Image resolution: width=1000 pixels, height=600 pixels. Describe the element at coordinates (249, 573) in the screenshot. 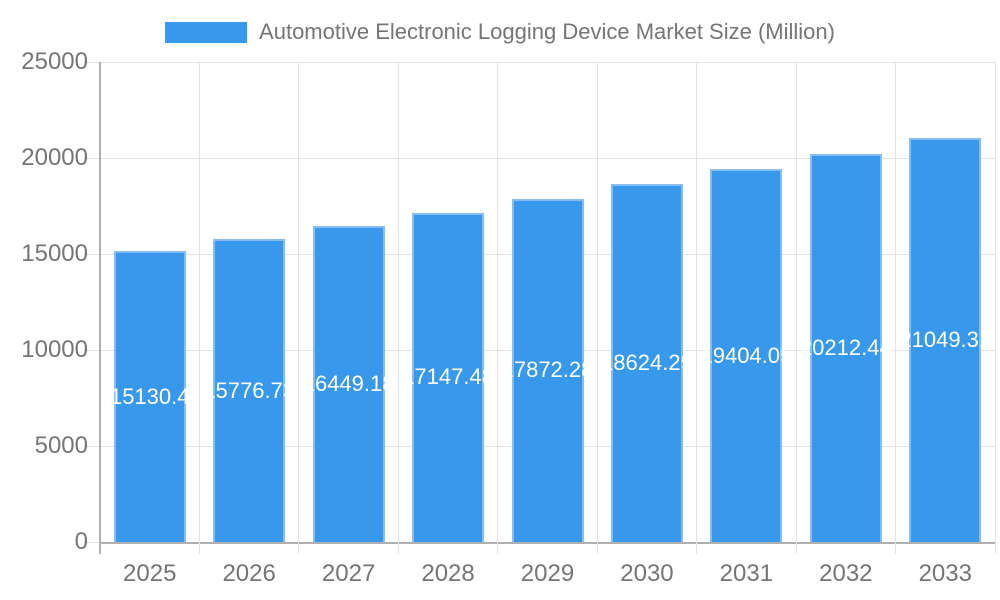

I see `x-tick-label: 2026` at that location.